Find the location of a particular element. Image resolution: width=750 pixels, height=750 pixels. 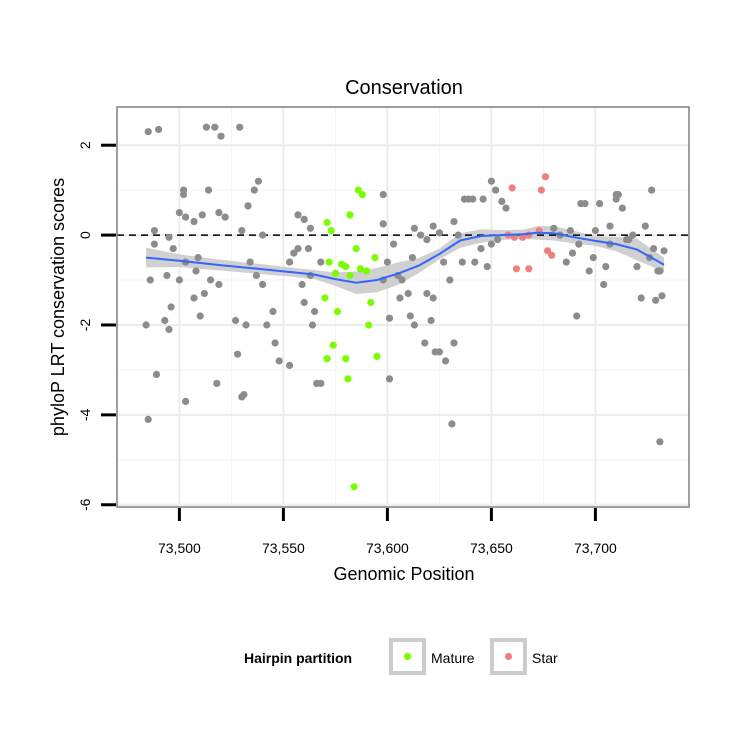

x-tick-label: 73,650 is located at coordinates (491, 548).